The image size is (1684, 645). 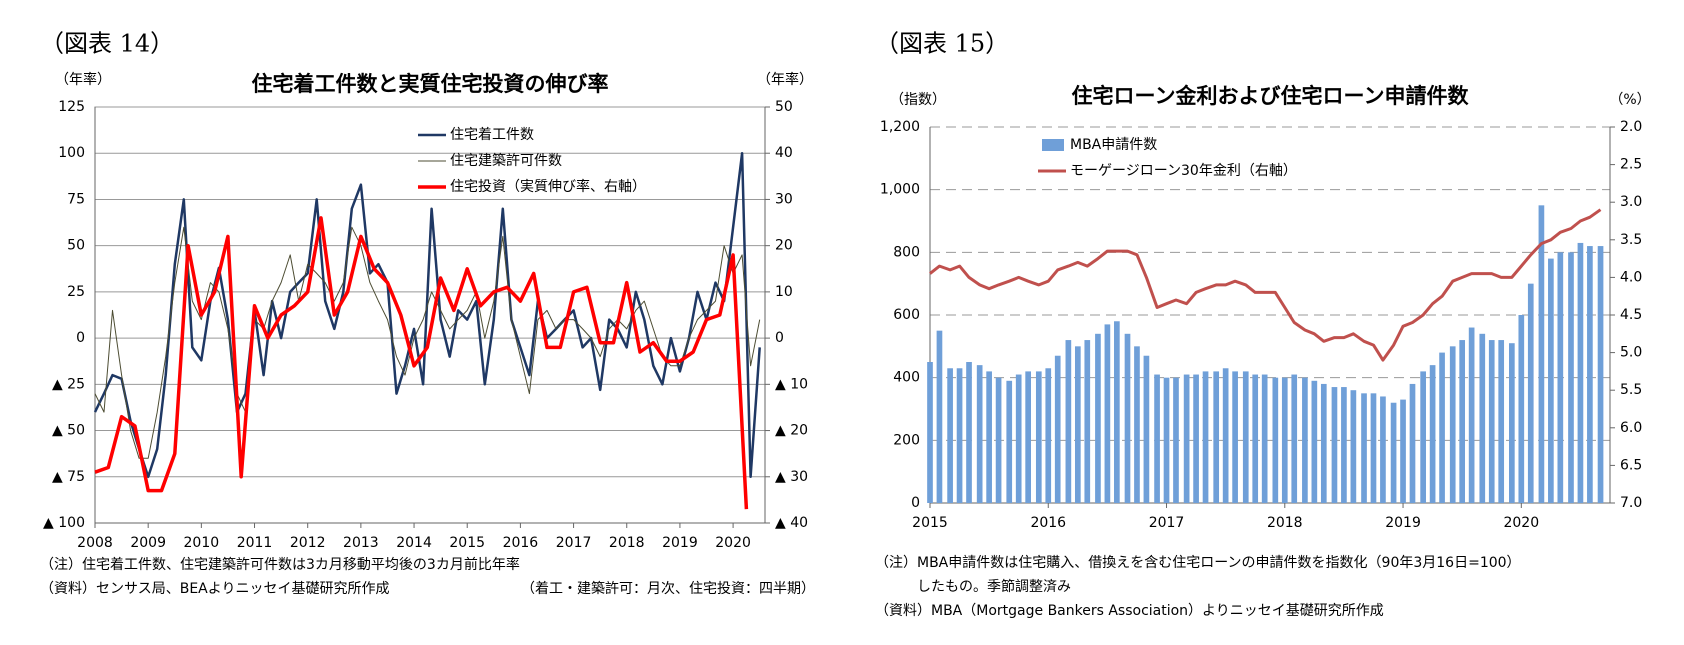 I want to click on y-tick-label: 800, so click(x=906, y=252).